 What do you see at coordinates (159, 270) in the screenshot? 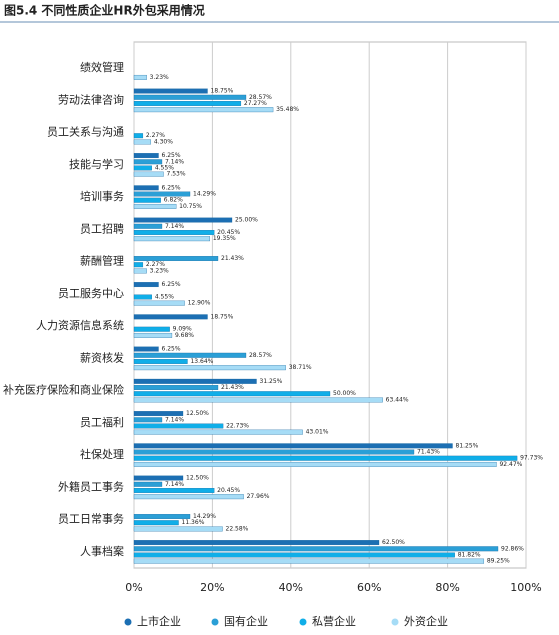
I see `value-label: 3.23%` at bounding box center [159, 270].